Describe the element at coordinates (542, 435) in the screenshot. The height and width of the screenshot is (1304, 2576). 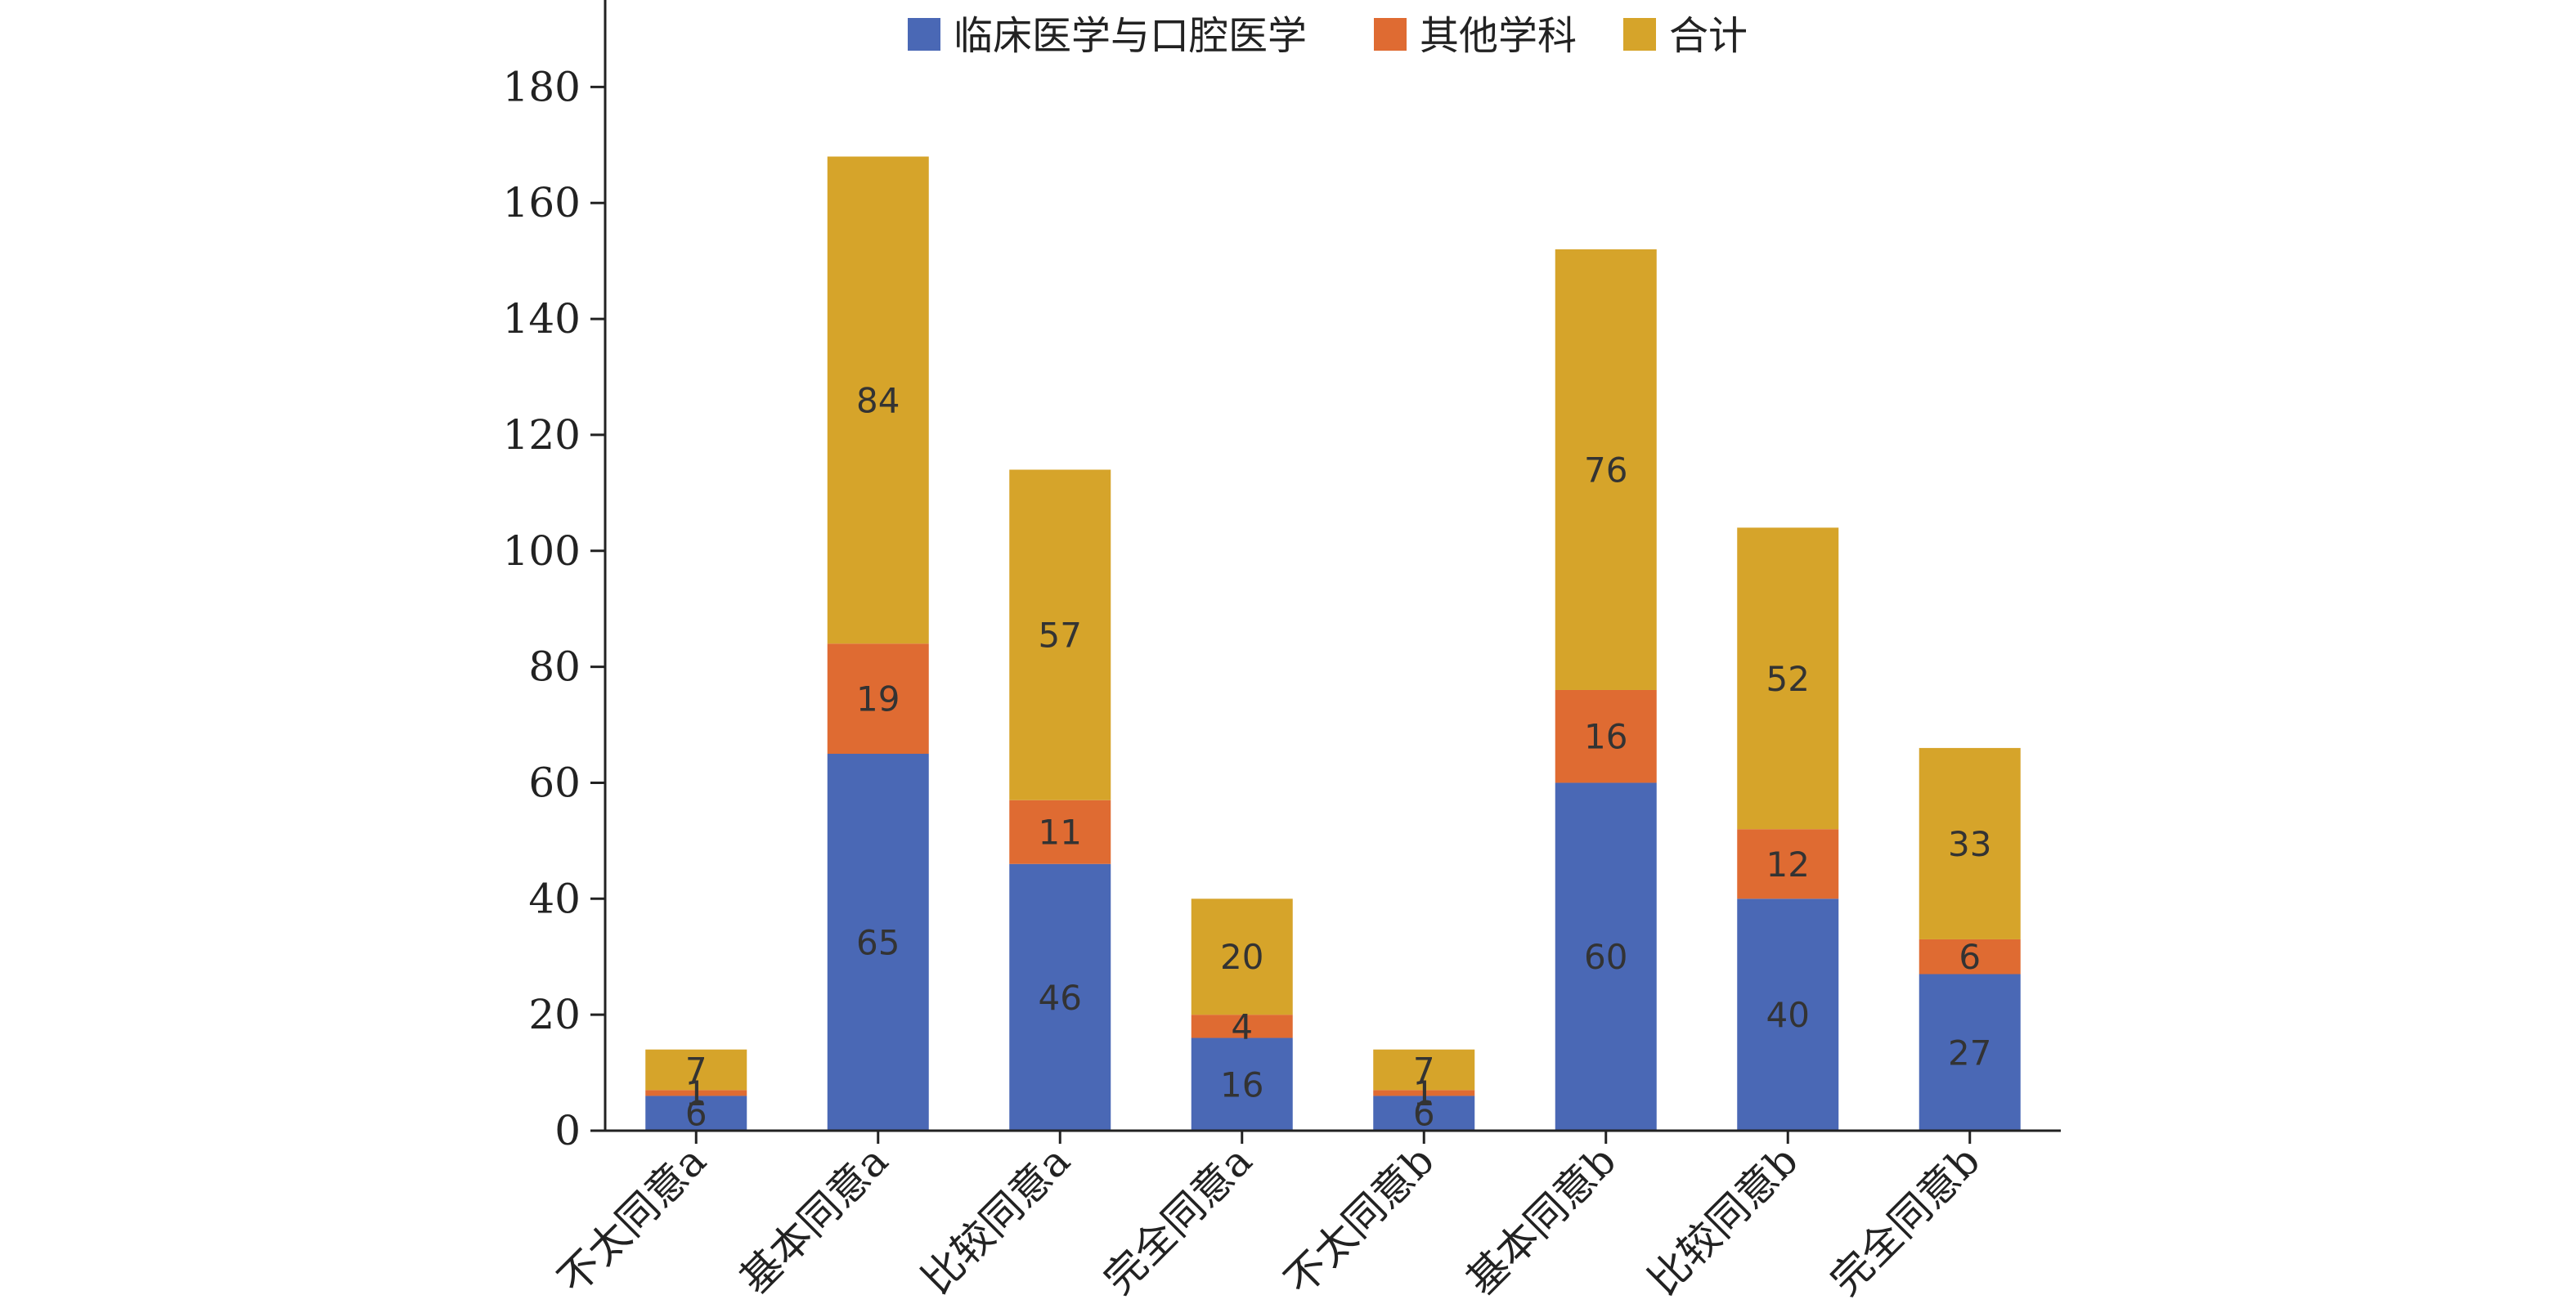
I see `y-tick-label: 120` at that location.